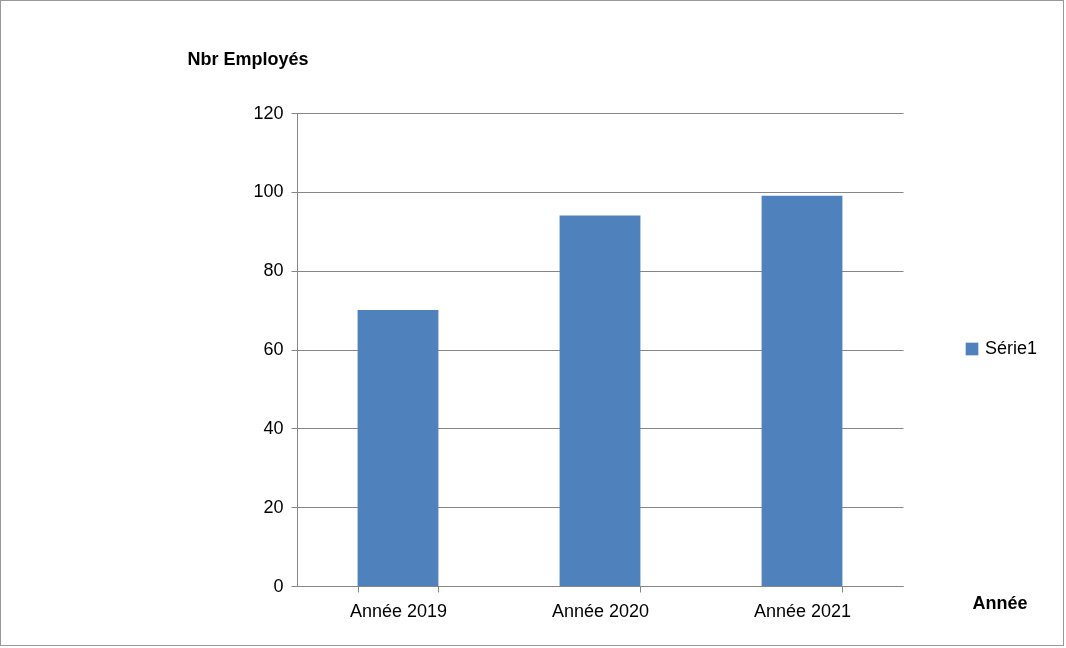 The width and height of the screenshot is (1066, 648). Describe the element at coordinates (273, 506) in the screenshot. I see `y-tick-label: 20` at that location.